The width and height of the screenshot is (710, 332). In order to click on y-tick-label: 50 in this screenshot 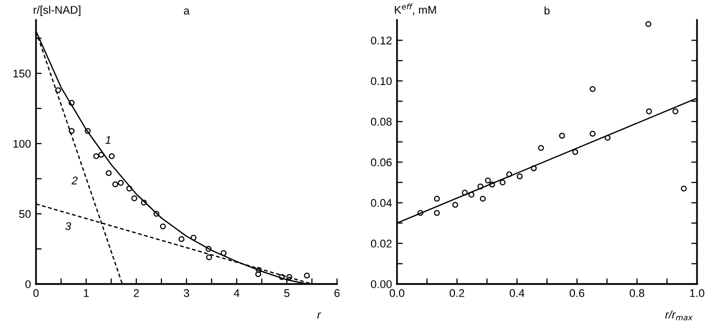, I will do `click(25, 214)`.